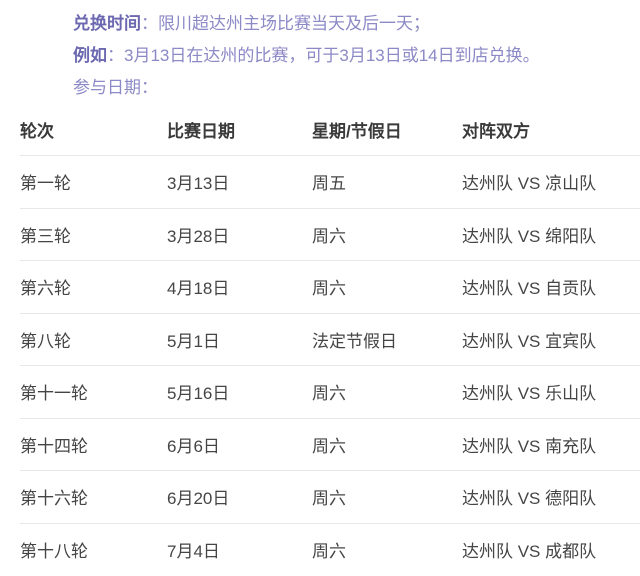  Describe the element at coordinates (354, 341) in the screenshot. I see `cell-weekday: 法定节假日` at that location.